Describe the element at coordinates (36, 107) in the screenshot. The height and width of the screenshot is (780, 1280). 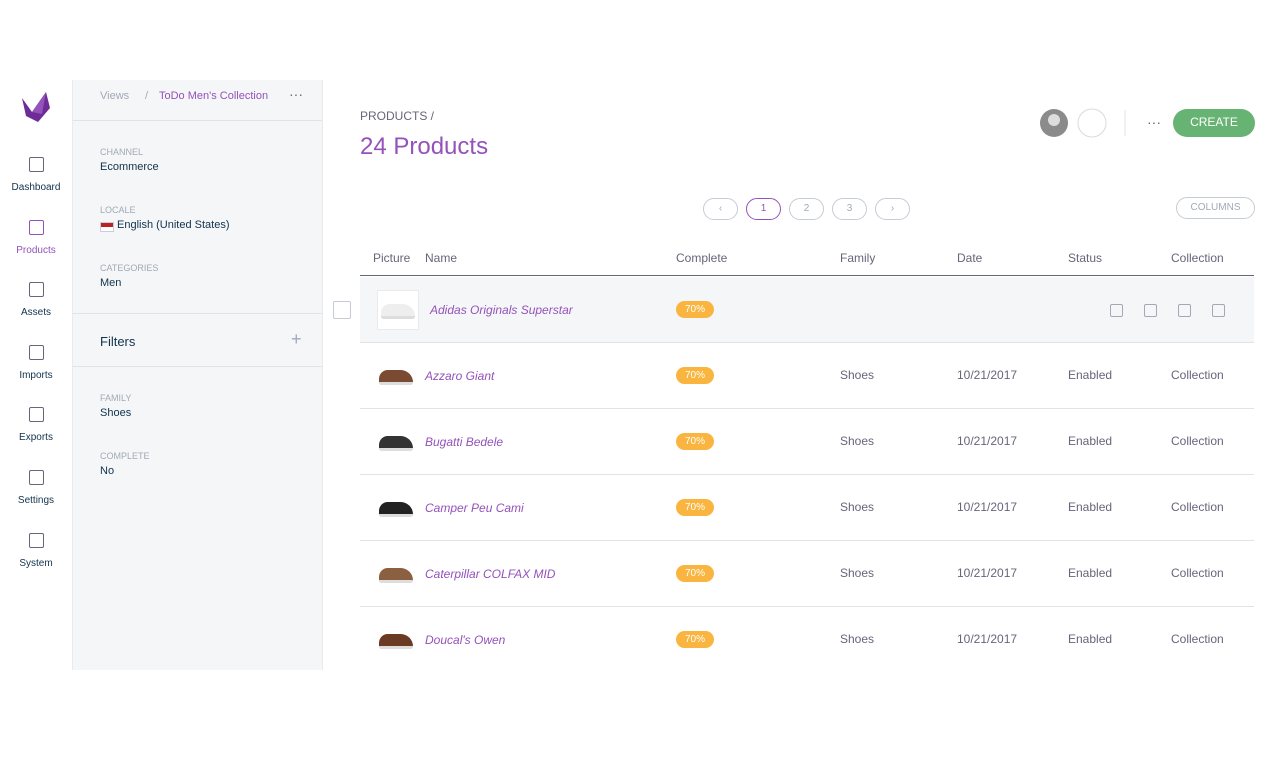
I see `logo` at that location.